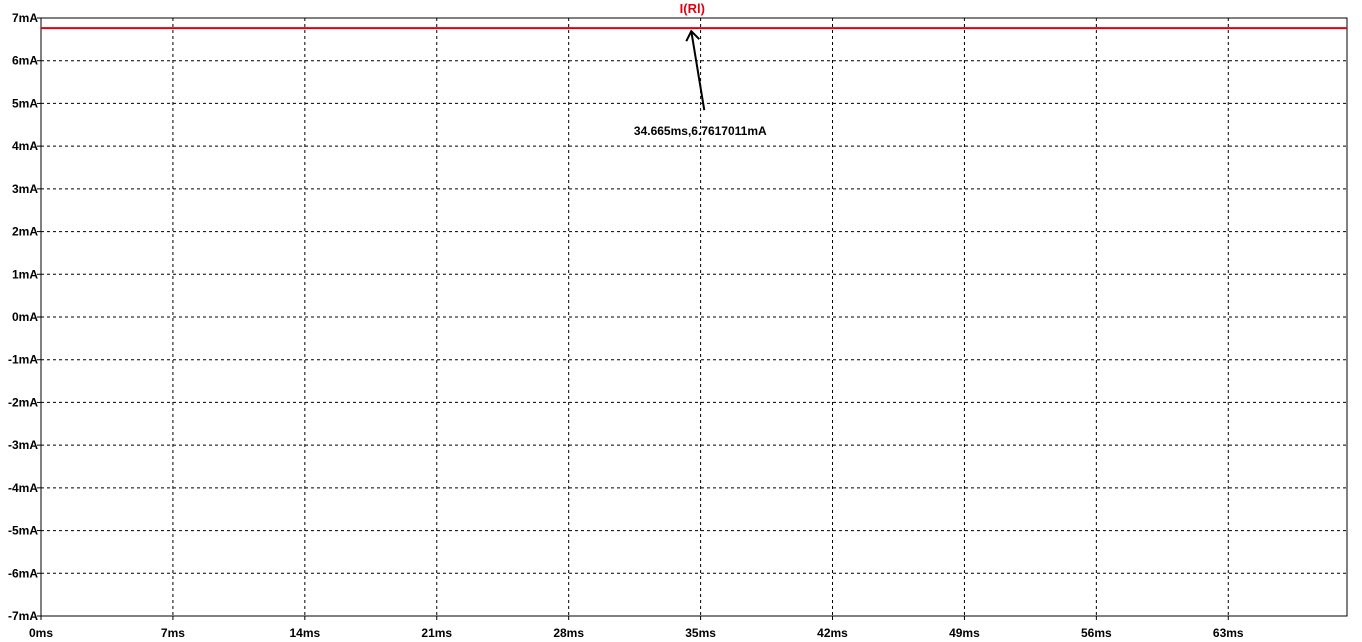 The height and width of the screenshot is (642, 1362). Describe the element at coordinates (1096, 633) in the screenshot. I see `x-tick-label: 56ms` at that location.